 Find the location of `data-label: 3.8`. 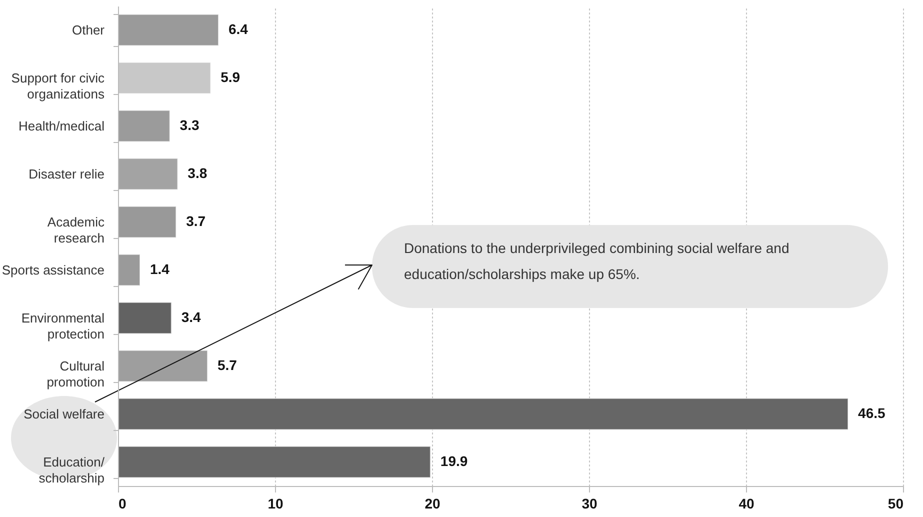

data-label: 3.8 is located at coordinates (198, 173).